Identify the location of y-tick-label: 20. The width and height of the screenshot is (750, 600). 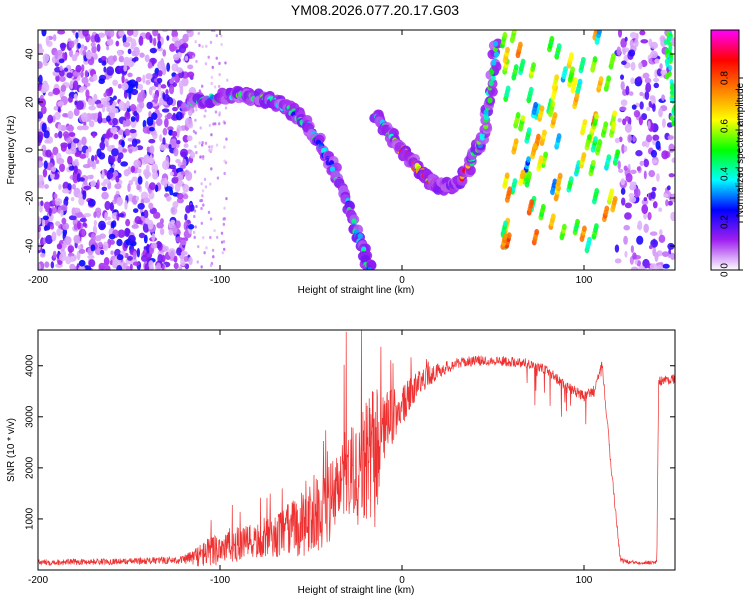
(30, 102).